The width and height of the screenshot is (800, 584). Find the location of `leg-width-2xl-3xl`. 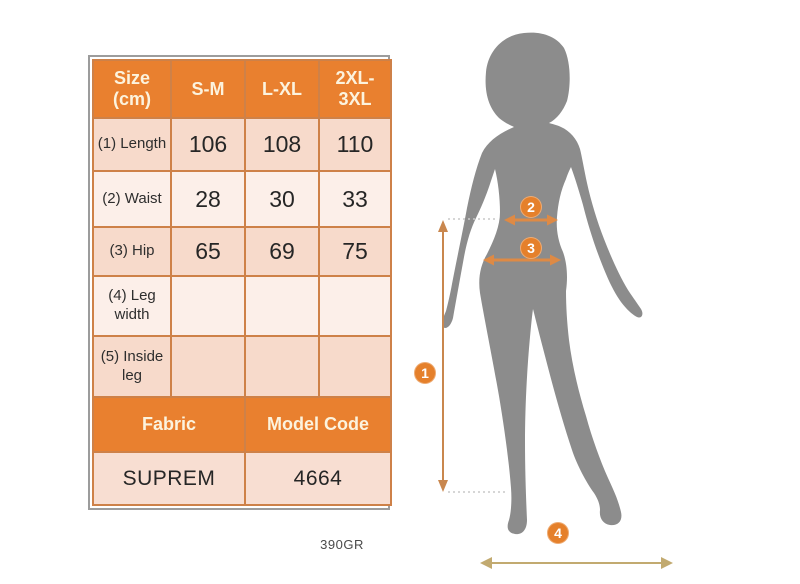

leg-width-2xl-3xl is located at coordinates (355, 306).